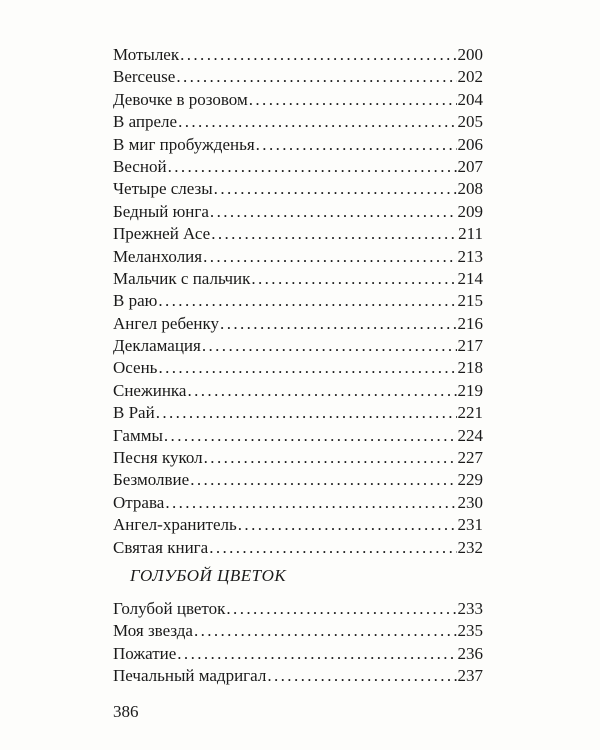  I want to click on toc-entry: Декламация 217, so click(298, 346).